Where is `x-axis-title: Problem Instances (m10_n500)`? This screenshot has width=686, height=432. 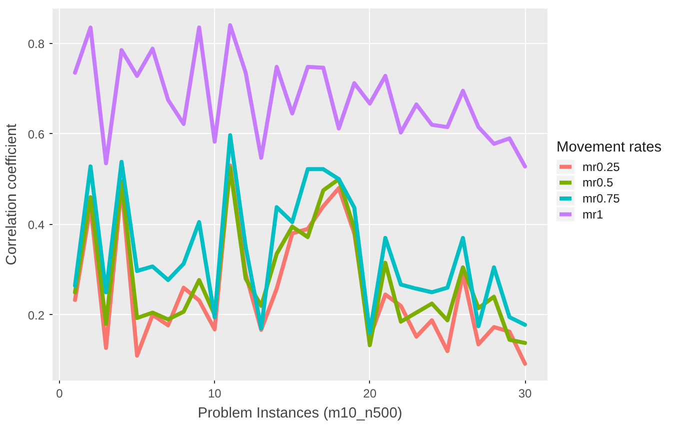 x-axis-title: Problem Instances (m10_n500) is located at coordinates (300, 414).